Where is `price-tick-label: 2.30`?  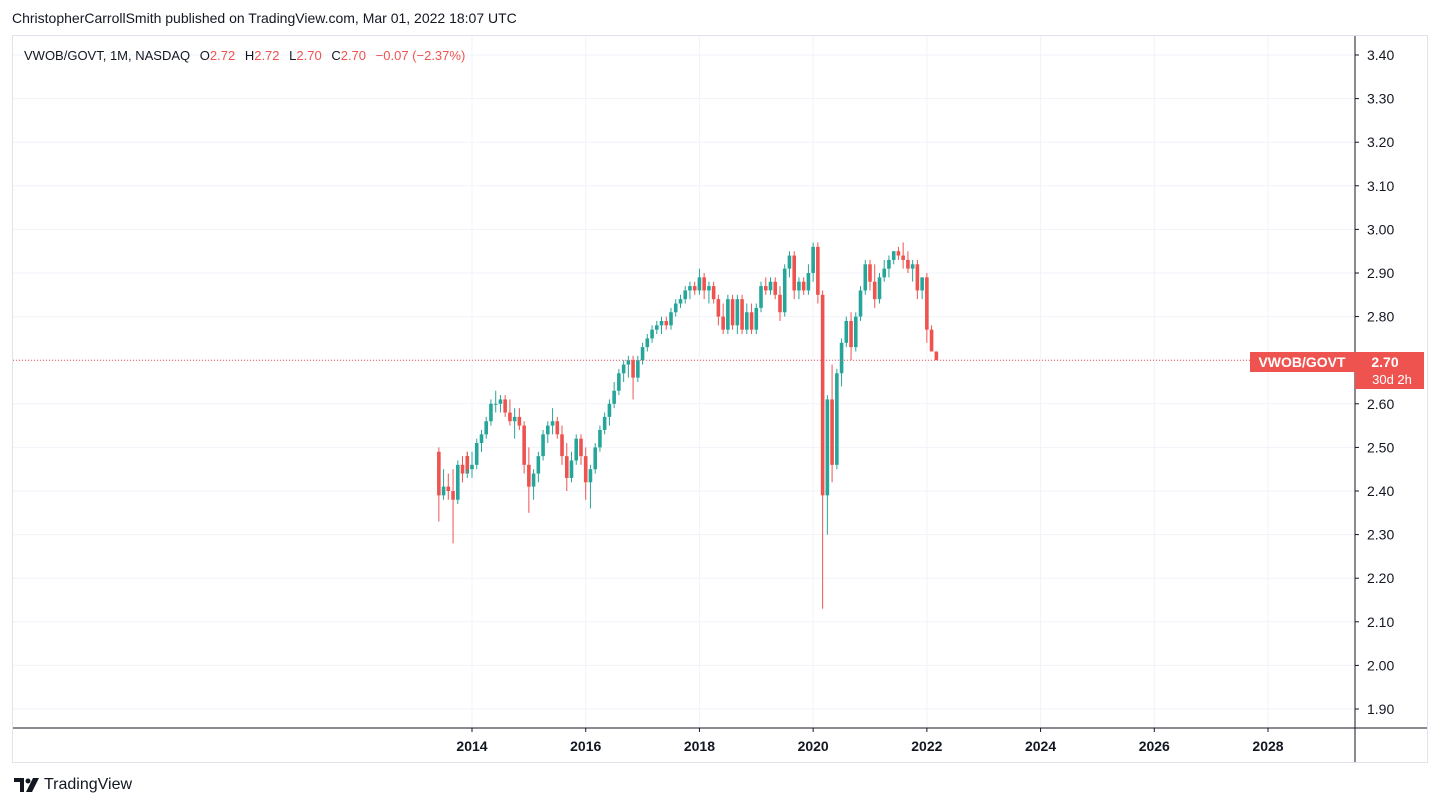
price-tick-label: 2.30 is located at coordinates (1380, 535).